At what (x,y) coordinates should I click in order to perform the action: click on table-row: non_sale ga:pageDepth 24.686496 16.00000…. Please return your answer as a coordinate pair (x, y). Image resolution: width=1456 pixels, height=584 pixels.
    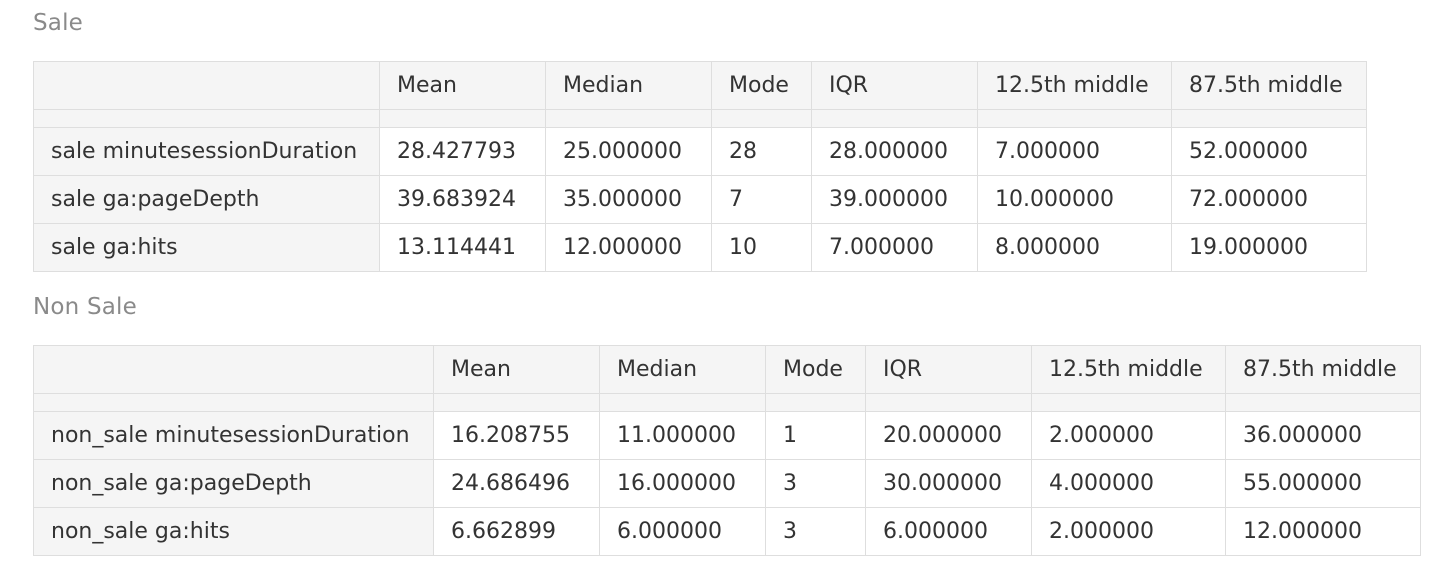
    Looking at the image, I should click on (727, 483).